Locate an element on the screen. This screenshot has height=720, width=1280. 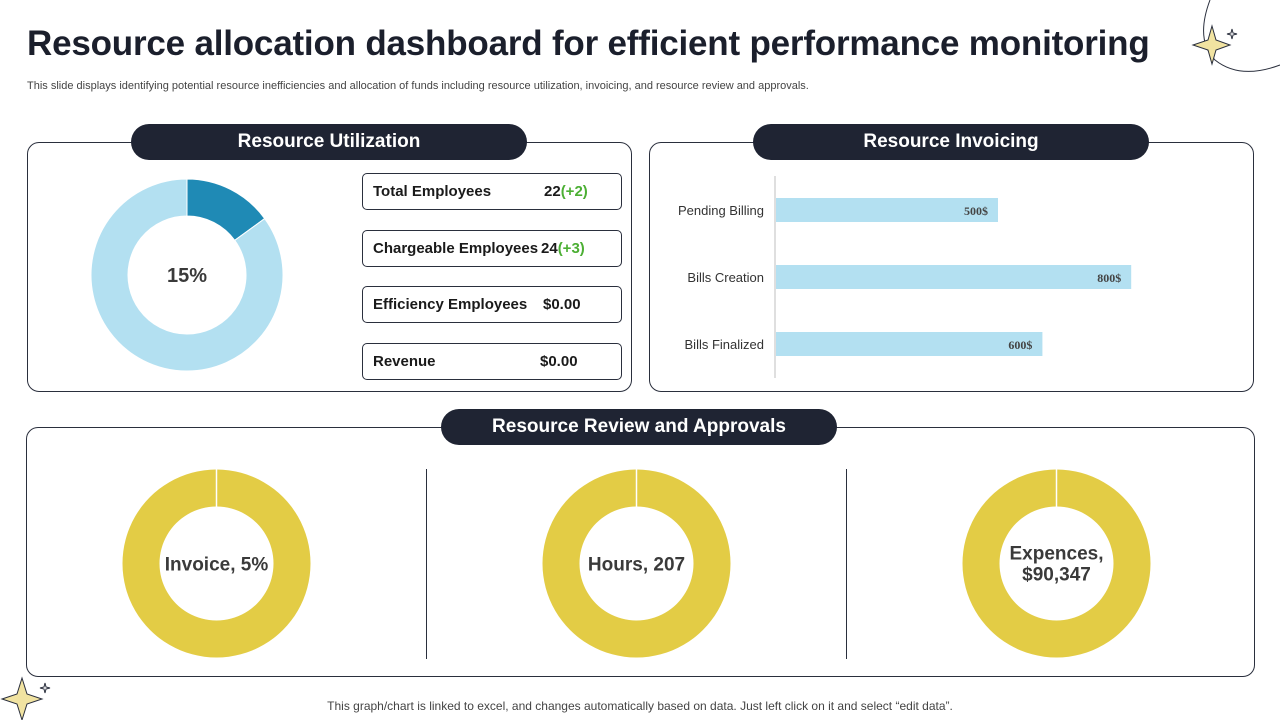
donut-center-label: Invoice, 5% is located at coordinates (217, 565).